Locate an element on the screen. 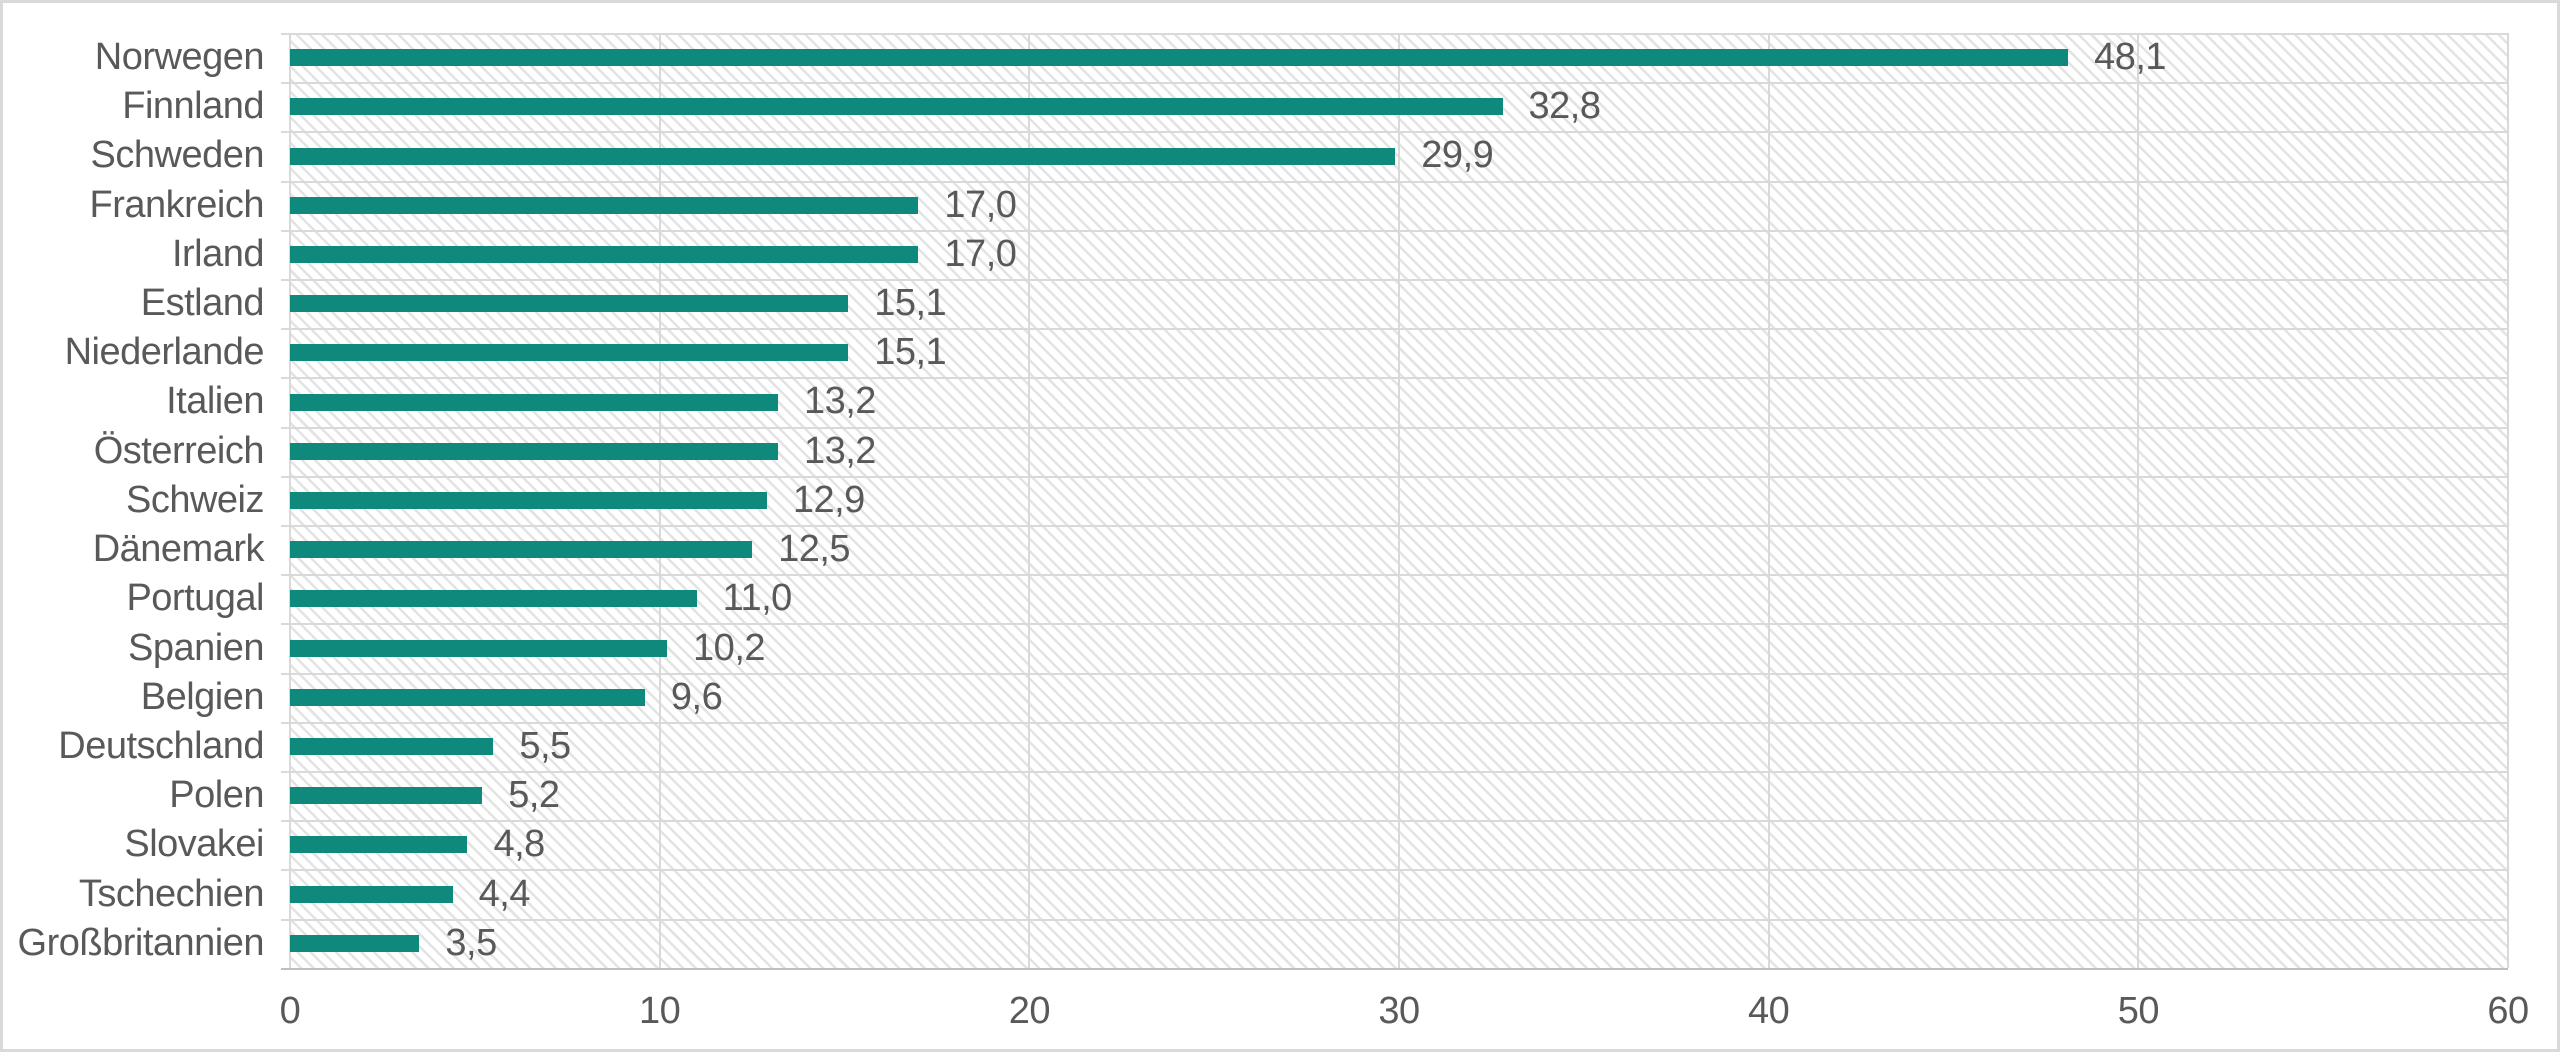 The image size is (2560, 1052). x-axis-tick-label: 40 is located at coordinates (1769, 1011).